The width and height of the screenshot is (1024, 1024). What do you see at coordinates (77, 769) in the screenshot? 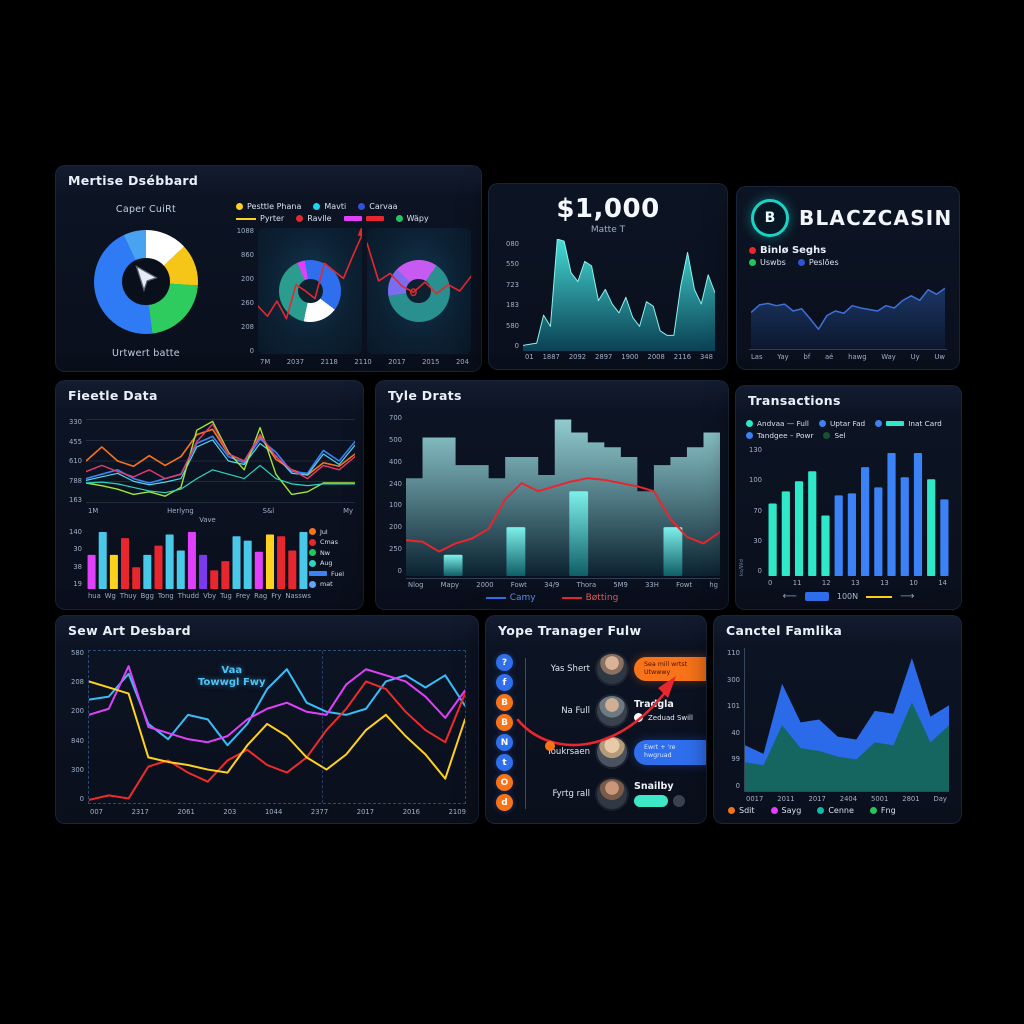
I see `y-tick: 300` at bounding box center [77, 769].